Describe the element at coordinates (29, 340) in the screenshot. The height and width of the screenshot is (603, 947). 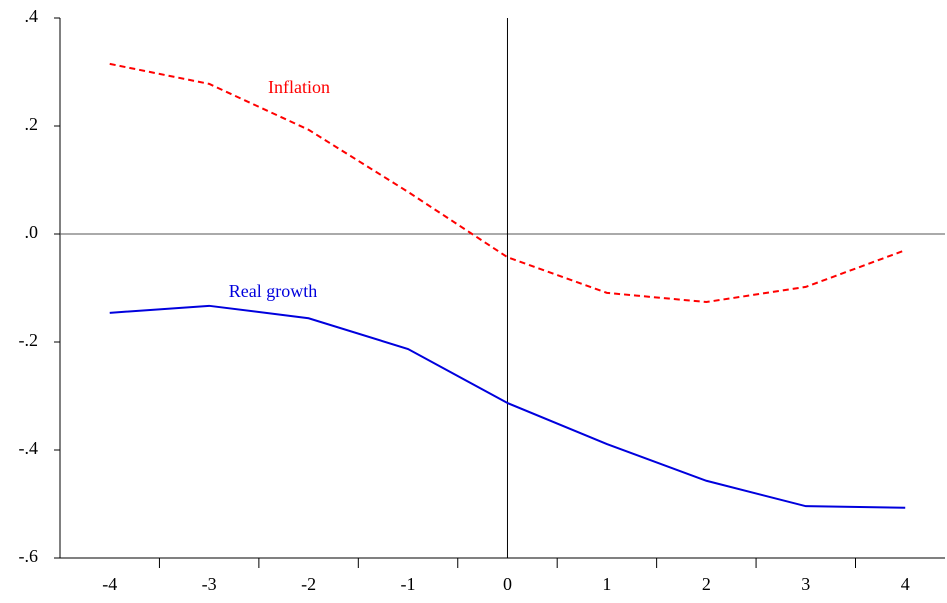
I see `y-tick-label: -.2` at that location.